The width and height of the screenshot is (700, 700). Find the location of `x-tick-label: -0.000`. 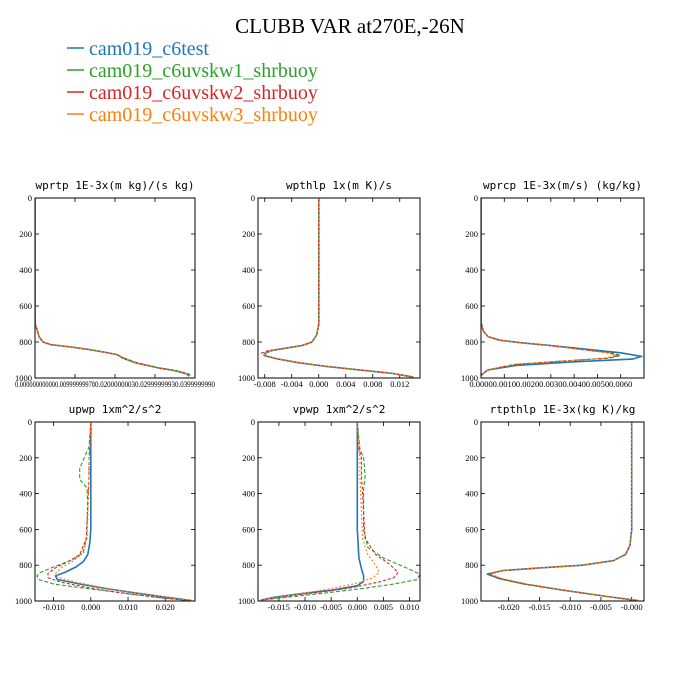

x-tick-label: -0.000 is located at coordinates (632, 607).